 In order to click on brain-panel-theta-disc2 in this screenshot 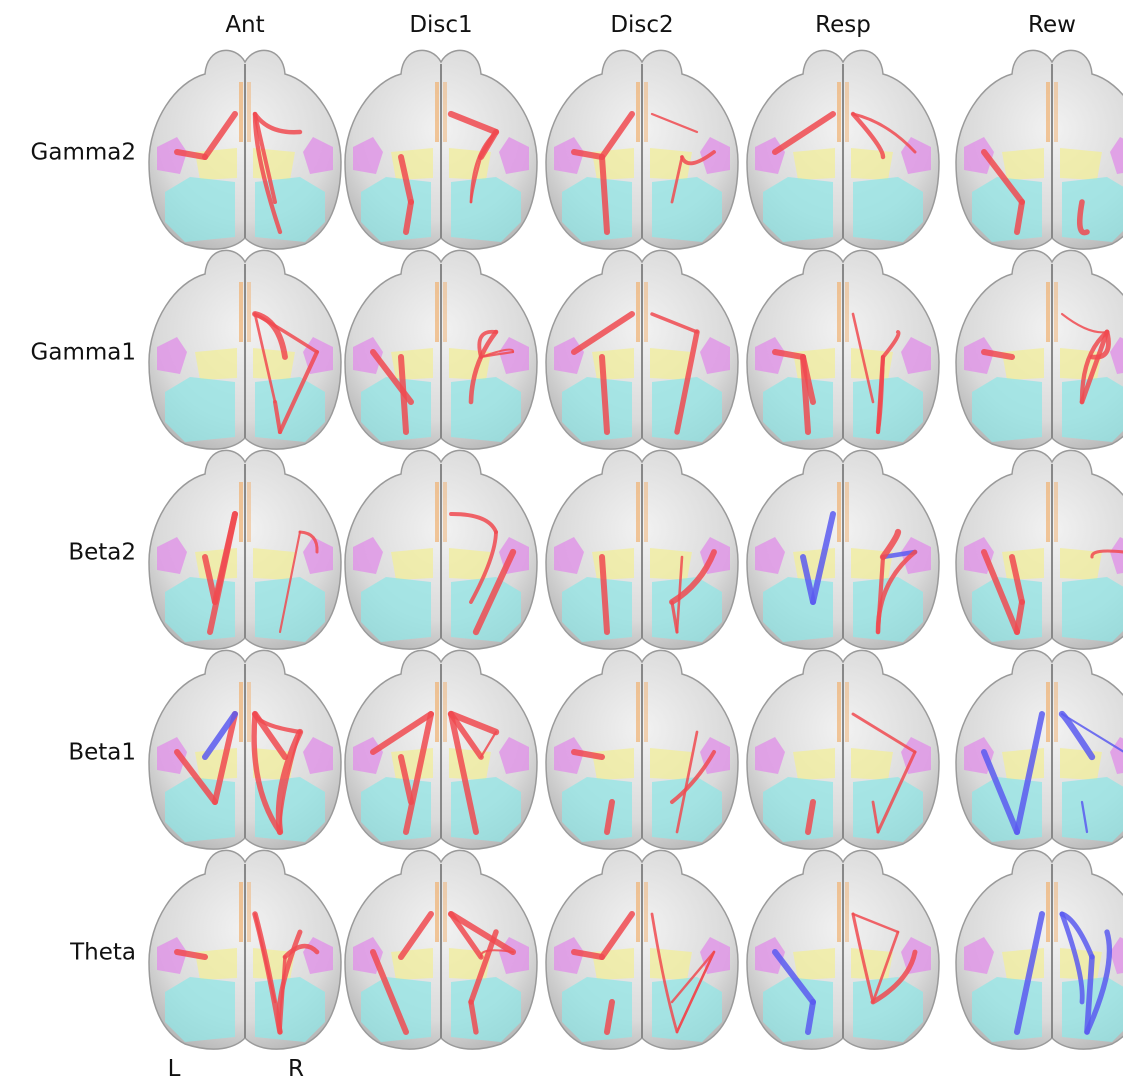, I will do `click(642, 949)`.